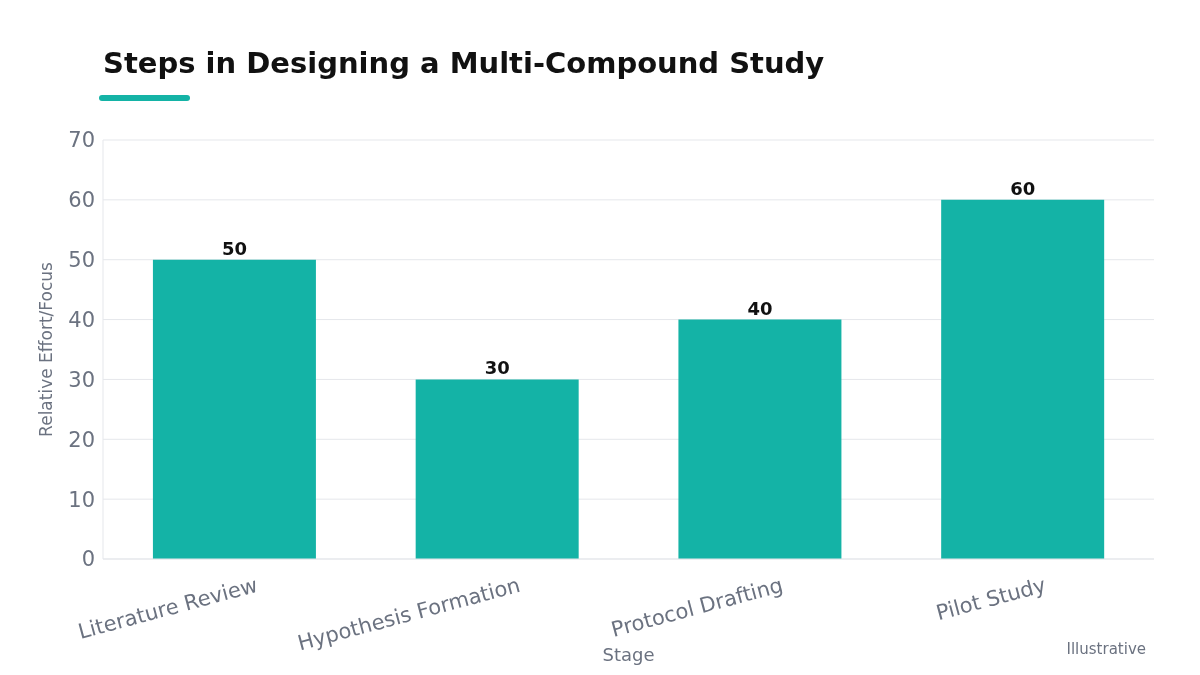 The height and width of the screenshot is (675, 1200). What do you see at coordinates (46, 349) in the screenshot?
I see `y-axis-title: Relative Effort/Focus` at bounding box center [46, 349].